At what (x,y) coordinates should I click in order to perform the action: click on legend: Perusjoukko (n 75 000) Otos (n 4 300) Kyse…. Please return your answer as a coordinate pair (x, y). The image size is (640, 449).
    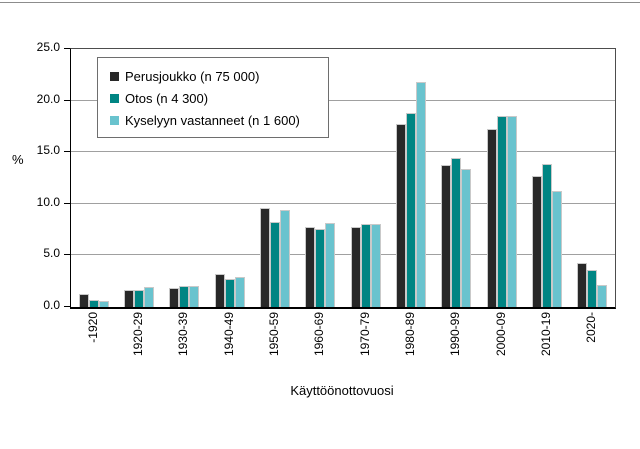
    Looking at the image, I should click on (213, 97).